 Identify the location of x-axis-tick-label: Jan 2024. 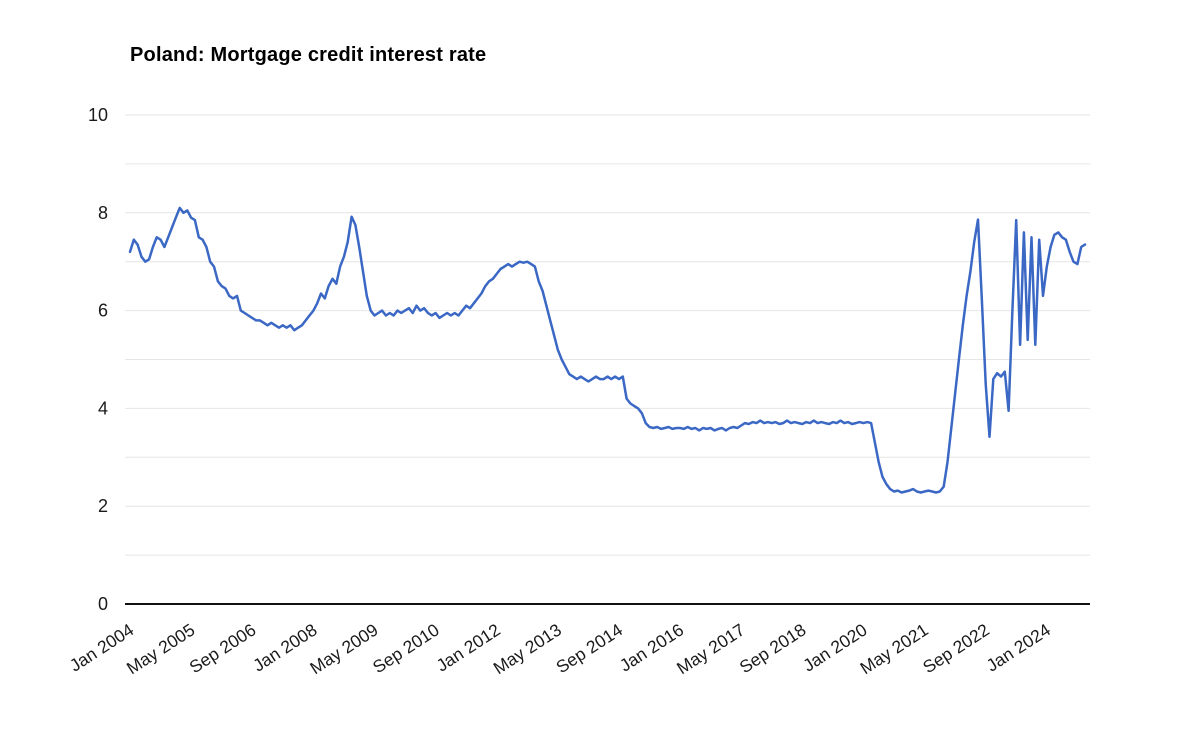
(1019, 647).